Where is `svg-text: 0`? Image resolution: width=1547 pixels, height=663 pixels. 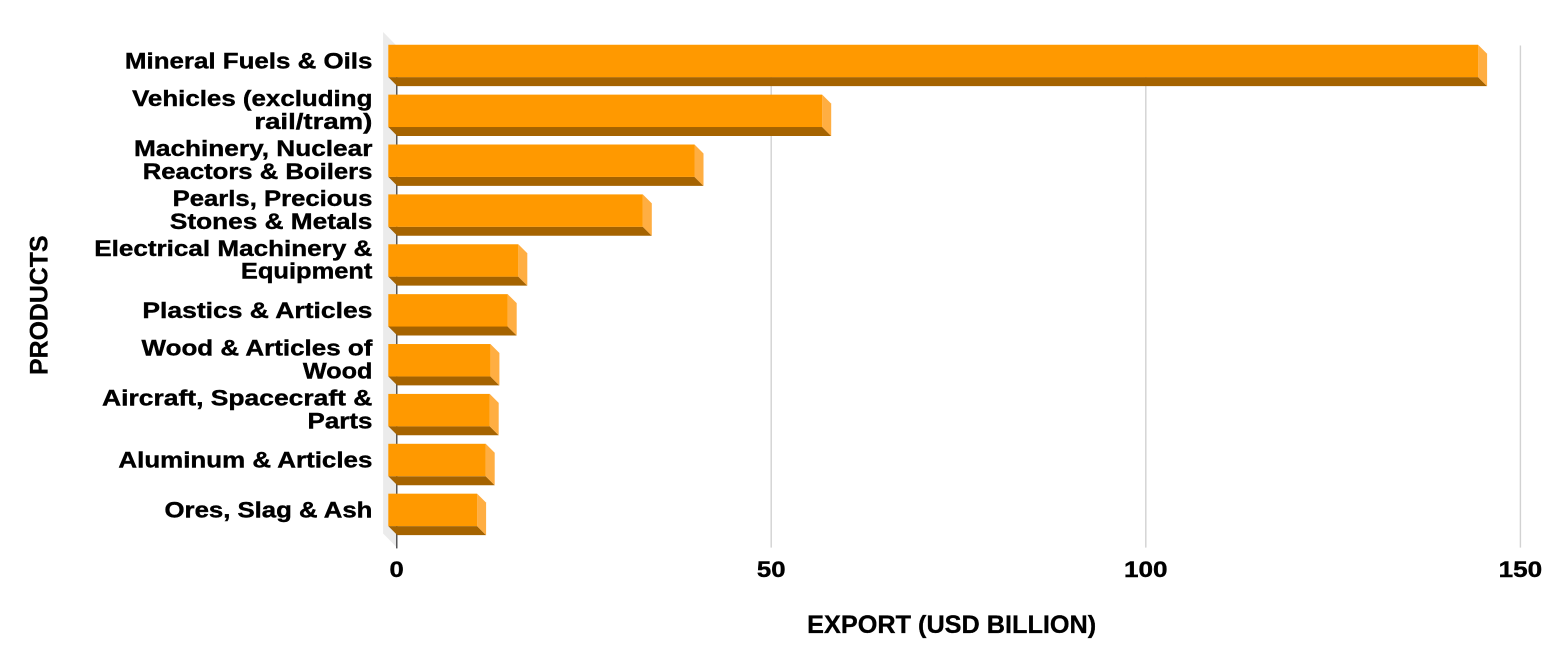
svg-text: 0 is located at coordinates (397, 569).